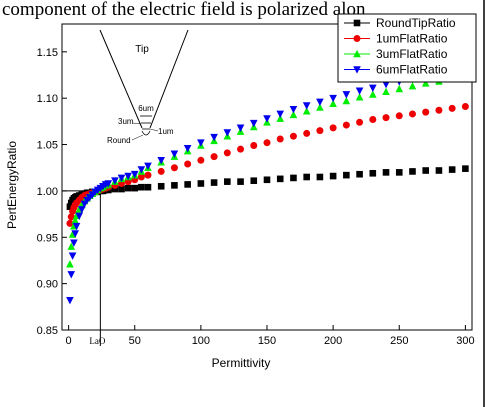  What do you see at coordinates (416, 23) in the screenshot?
I see `legend-label: RoundTipRatio` at bounding box center [416, 23].